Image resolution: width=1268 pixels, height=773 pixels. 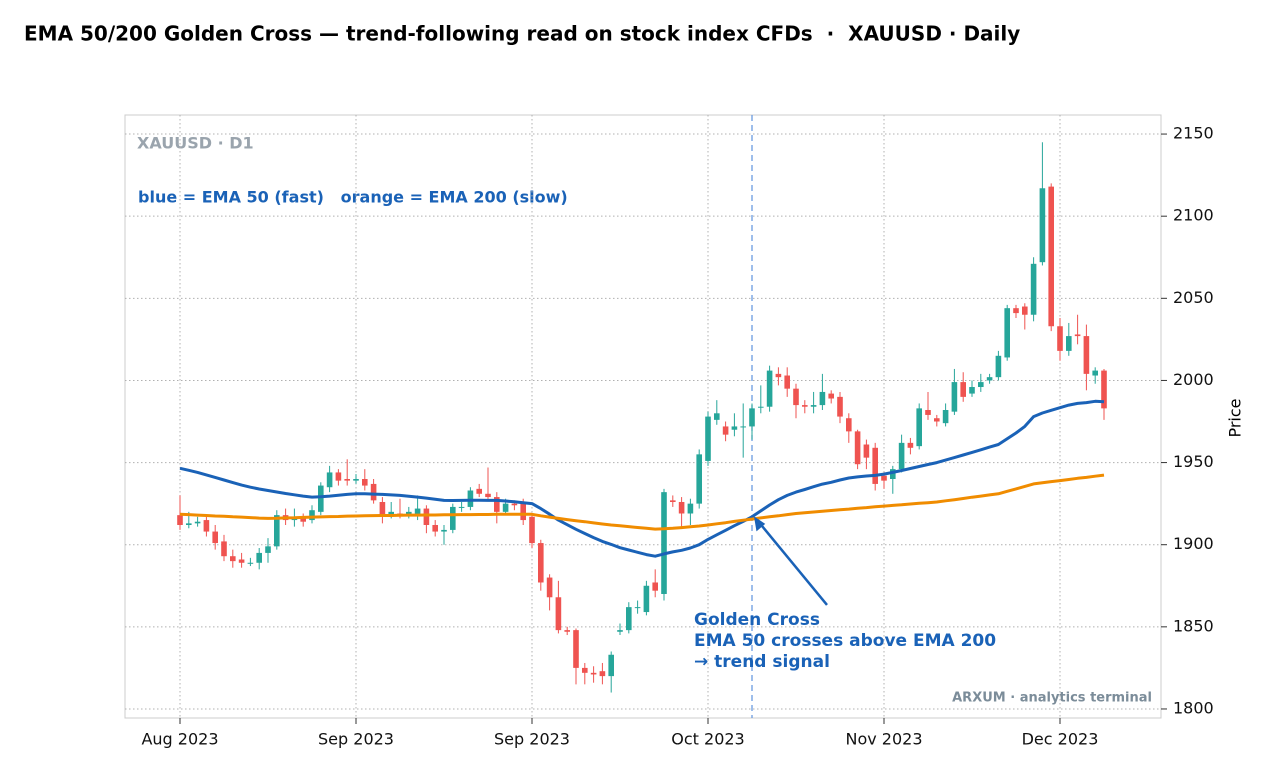 What do you see at coordinates (1235, 417) in the screenshot?
I see `y-axis-label: Price` at bounding box center [1235, 417].